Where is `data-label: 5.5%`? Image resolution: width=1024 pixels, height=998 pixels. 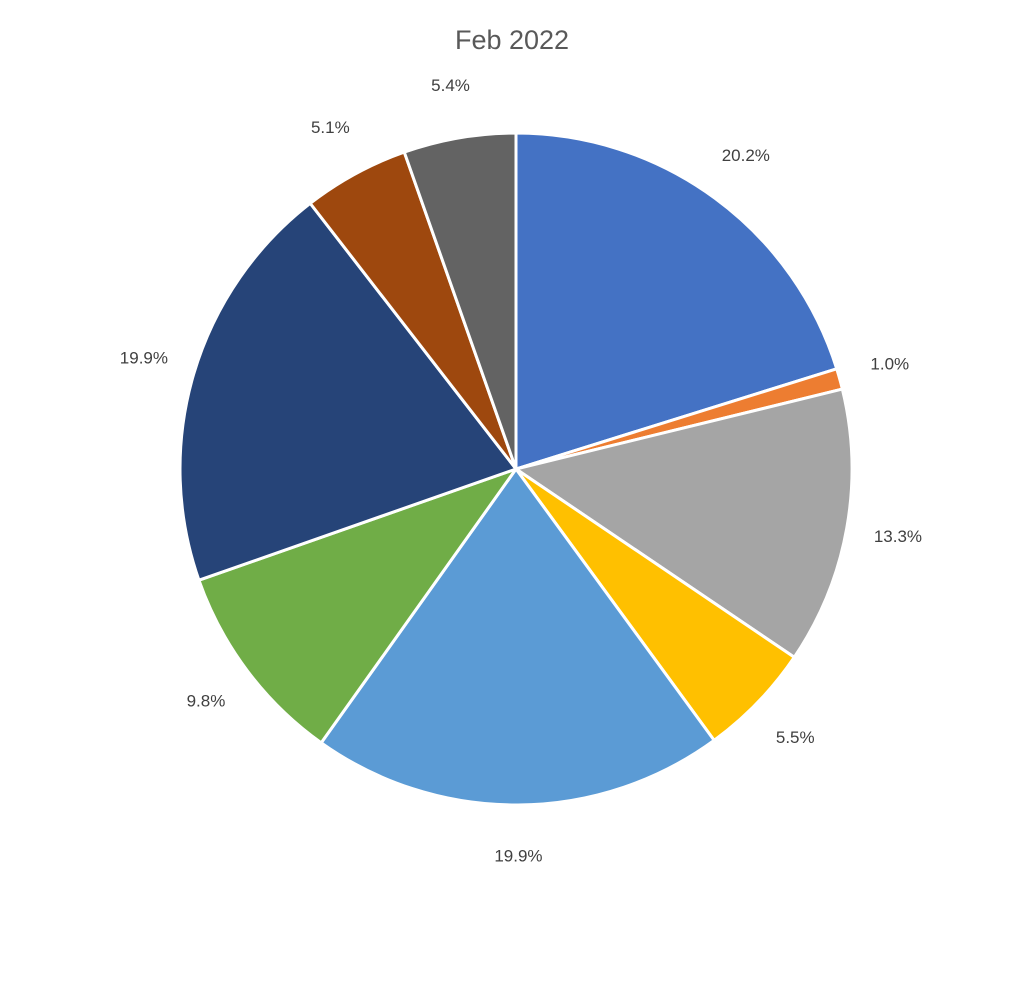
data-label: 5.5% is located at coordinates (795, 737).